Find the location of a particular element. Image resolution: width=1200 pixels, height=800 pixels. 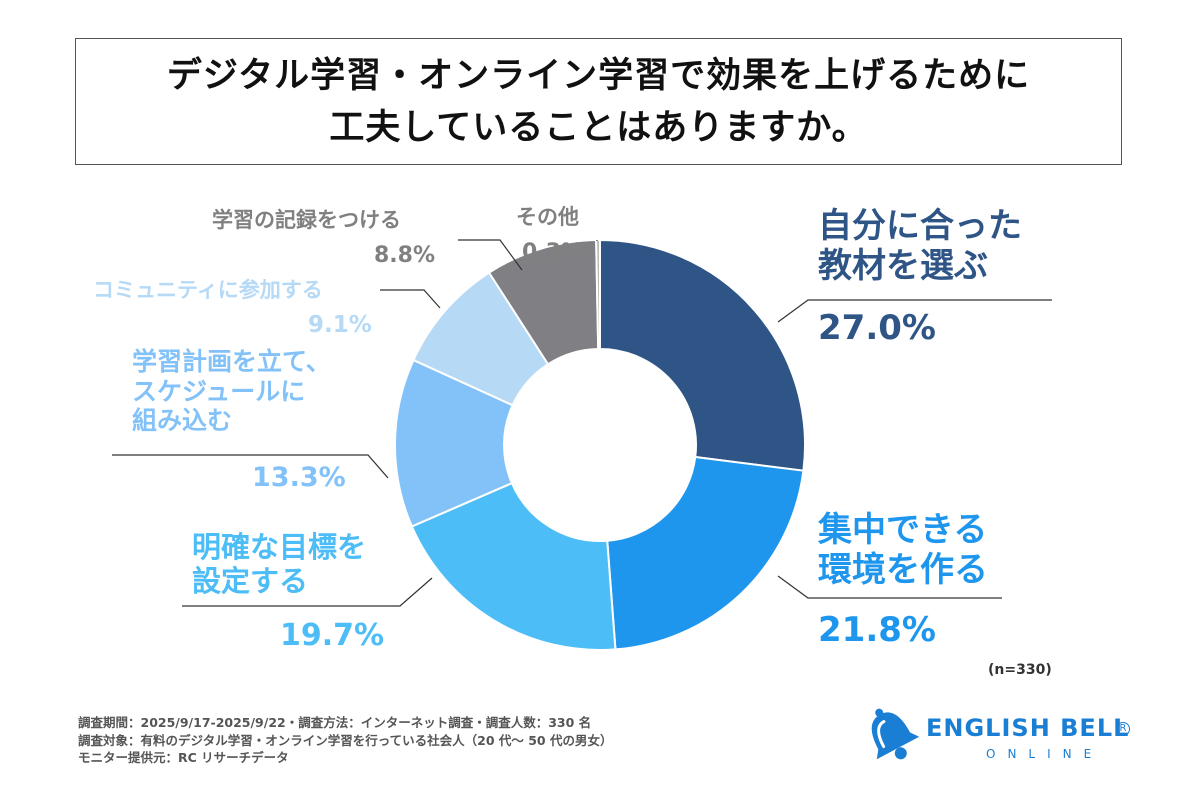

label-line: スケジュールに is located at coordinates (219, 391).